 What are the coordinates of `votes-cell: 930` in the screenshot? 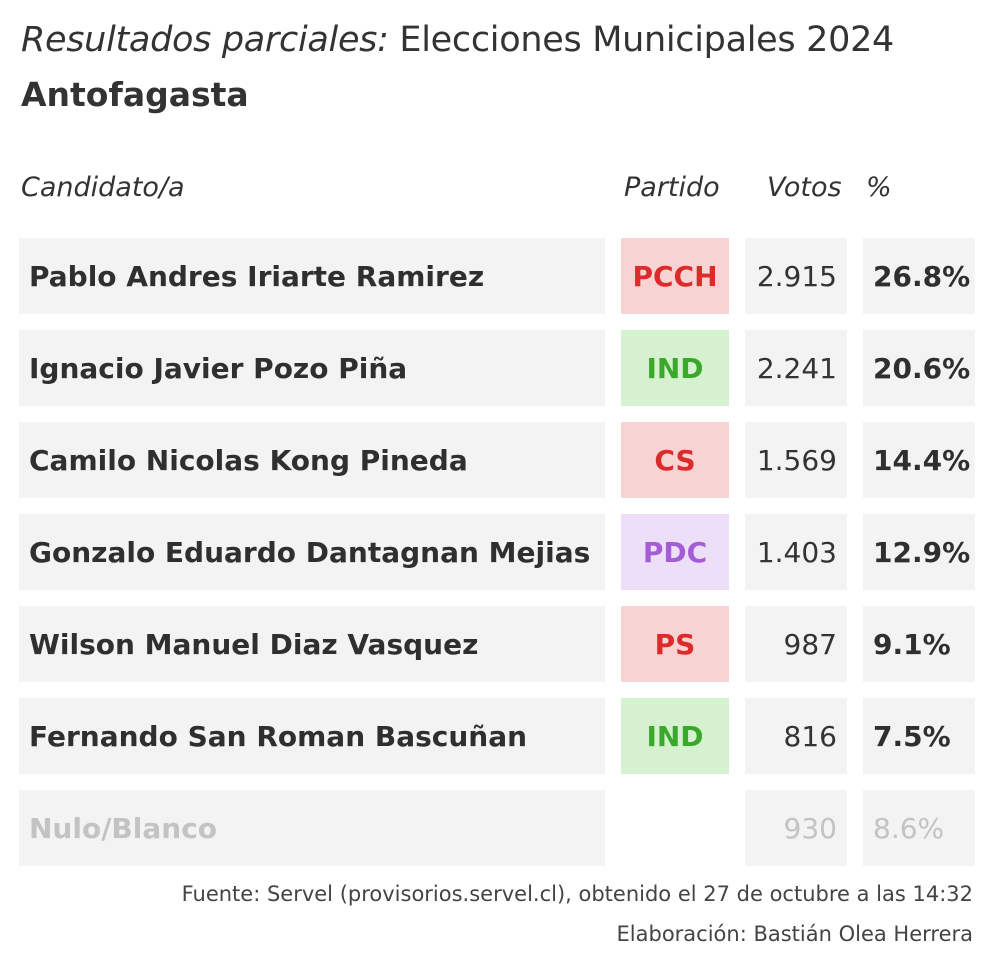 It's located at (796, 828).